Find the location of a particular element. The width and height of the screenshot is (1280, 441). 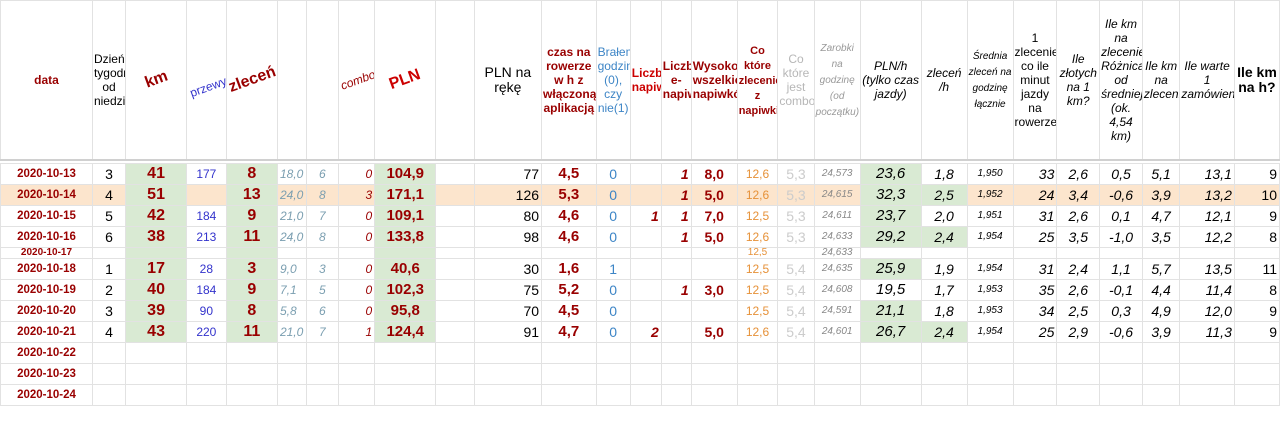

cell-pln-per-hour: 29,2 is located at coordinates (890, 237).